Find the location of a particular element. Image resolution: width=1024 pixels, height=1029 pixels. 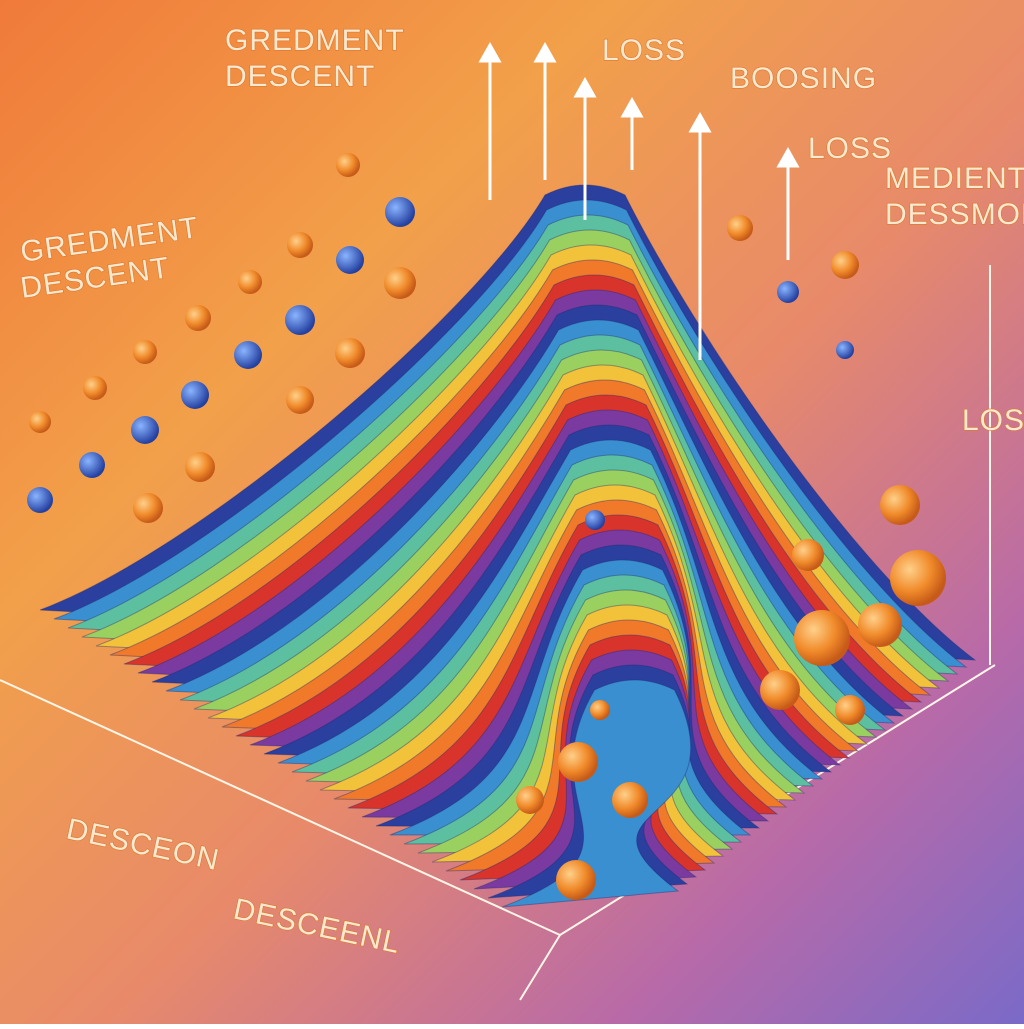

label-text: GREDMENT is located at coordinates (315, 40).